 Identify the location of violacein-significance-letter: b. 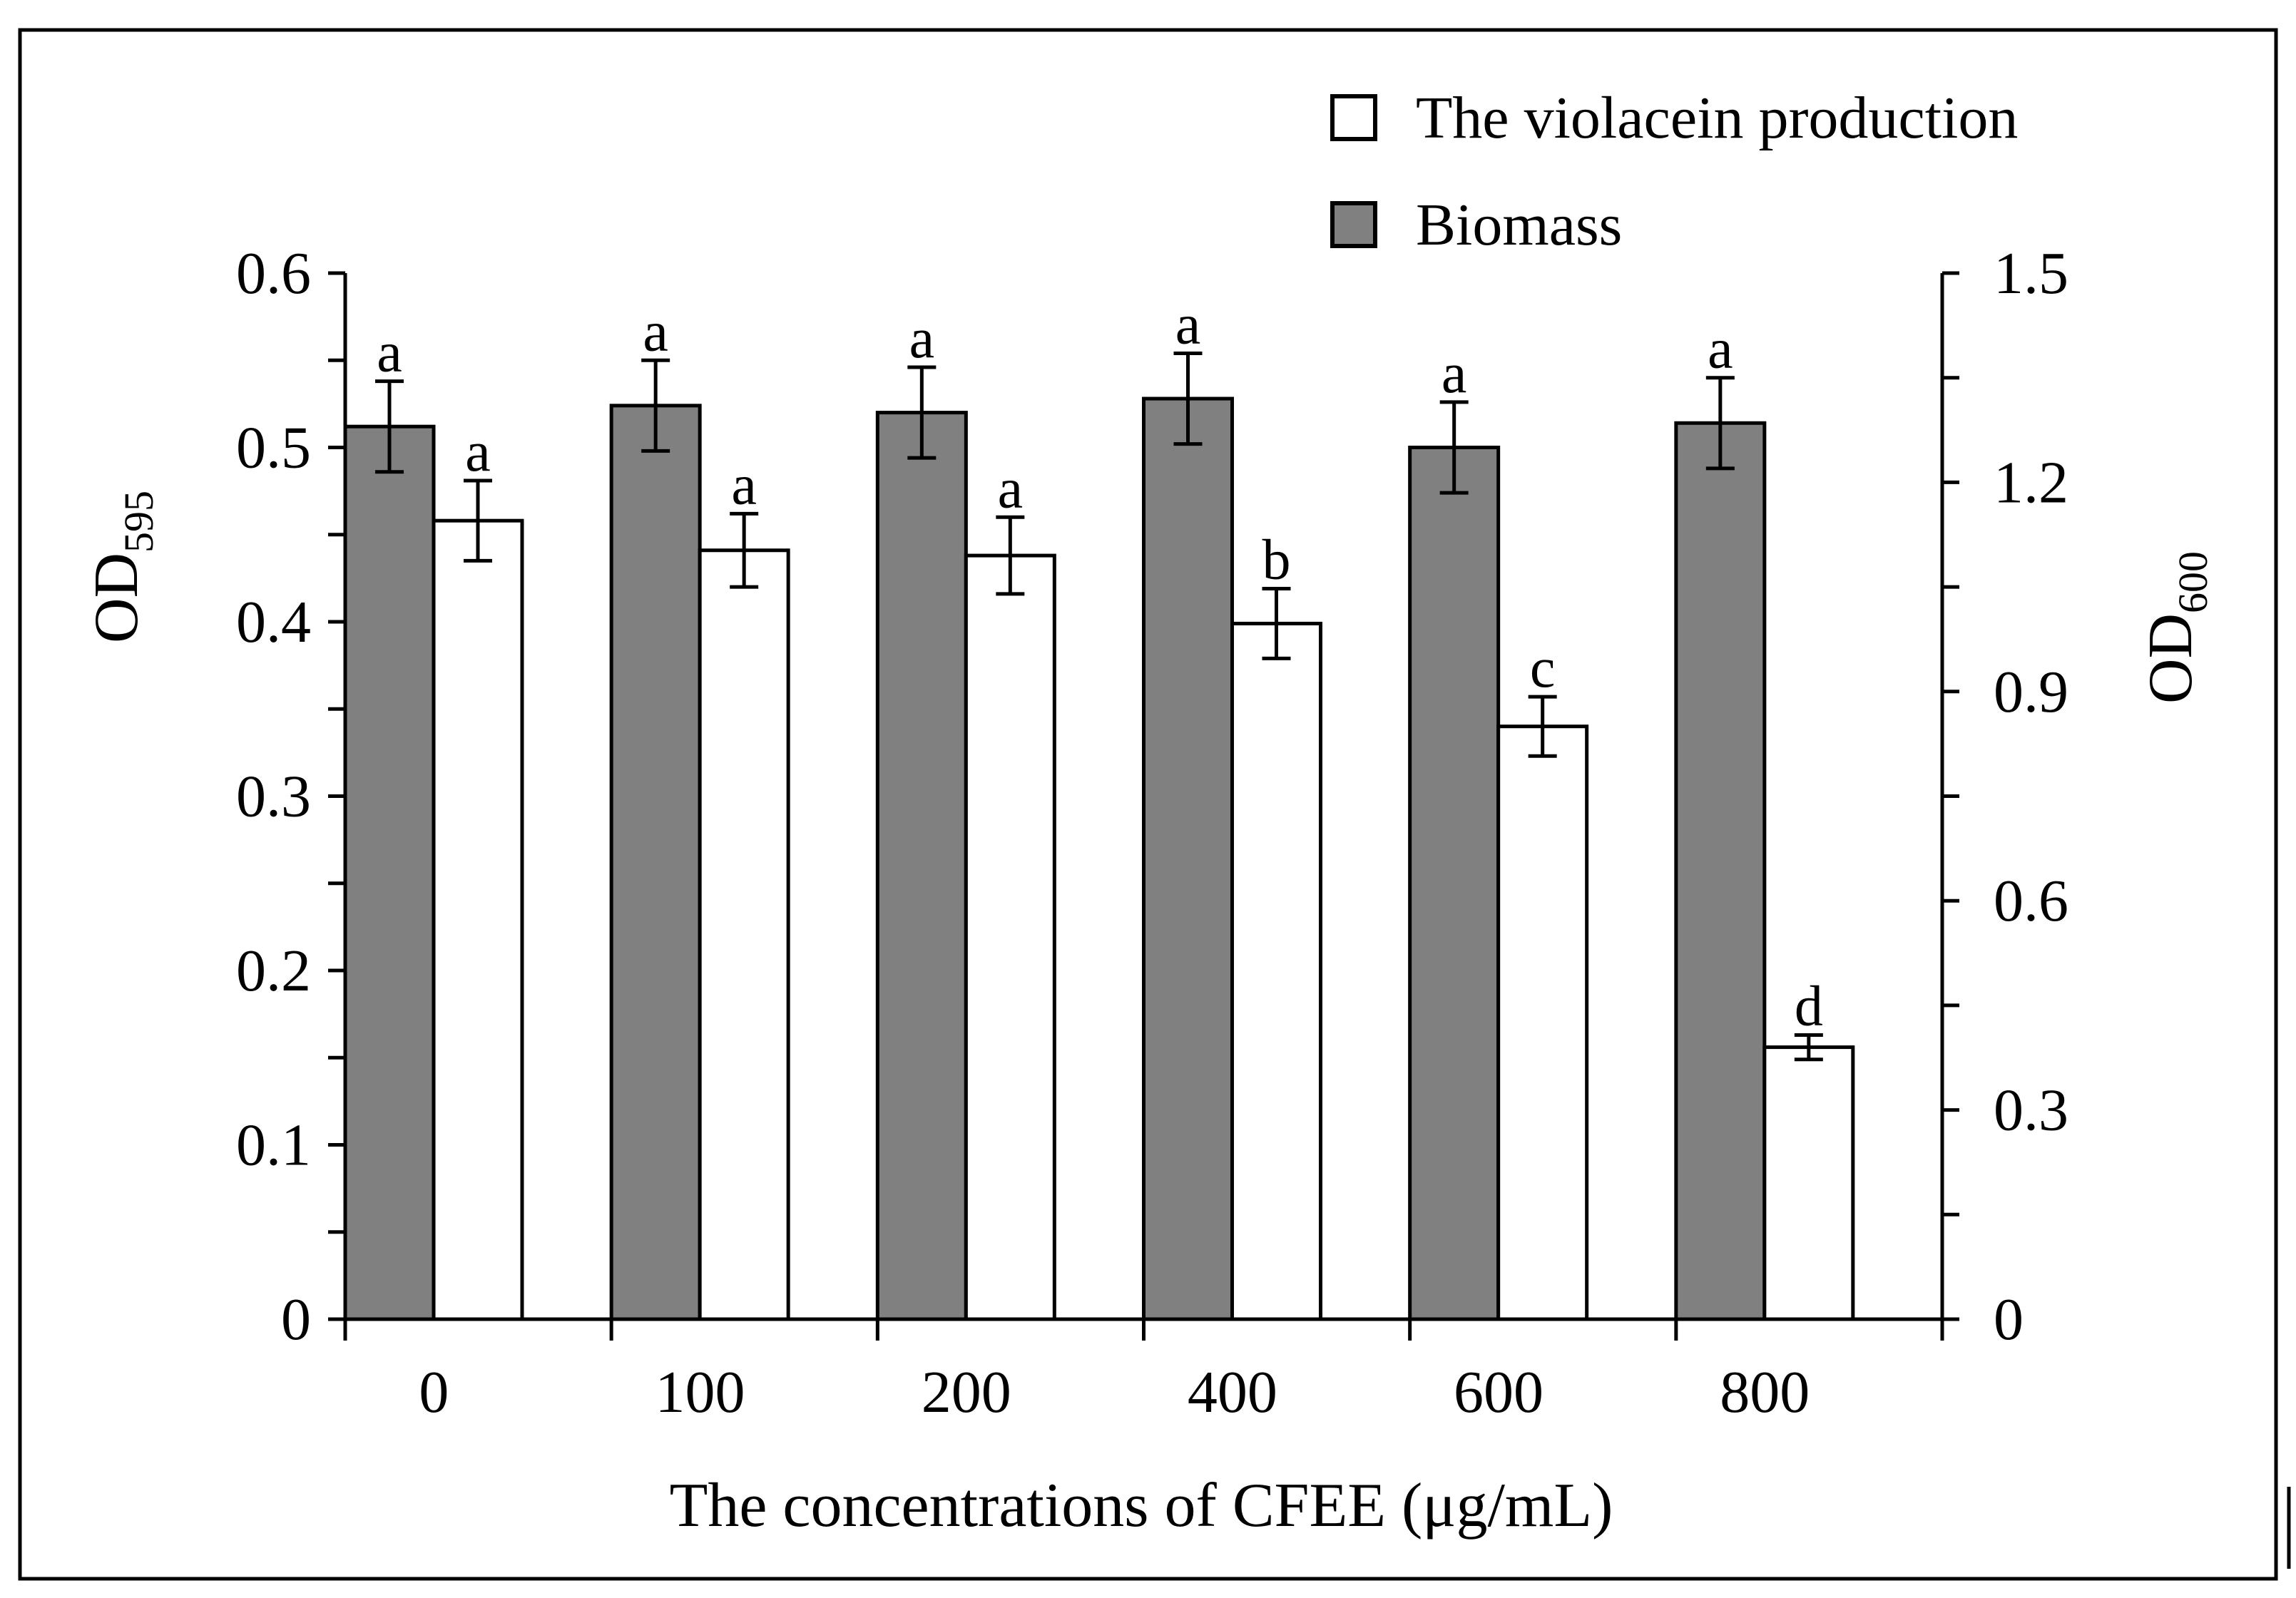
(1276, 560).